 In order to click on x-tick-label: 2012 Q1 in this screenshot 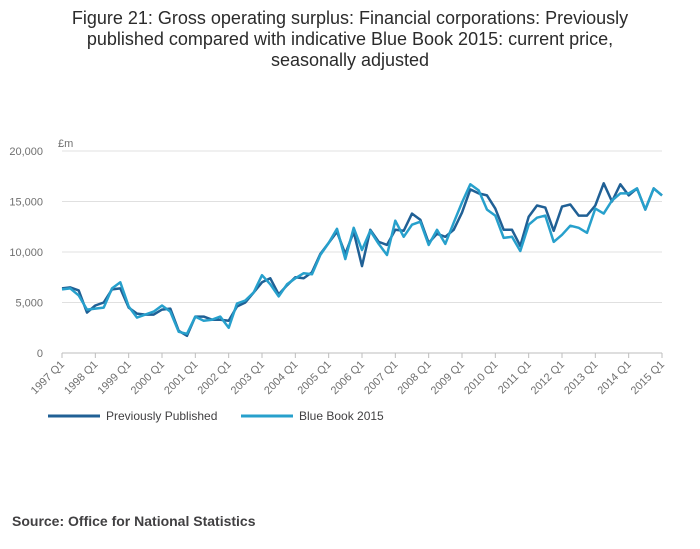, I will do `click(548, 378)`.